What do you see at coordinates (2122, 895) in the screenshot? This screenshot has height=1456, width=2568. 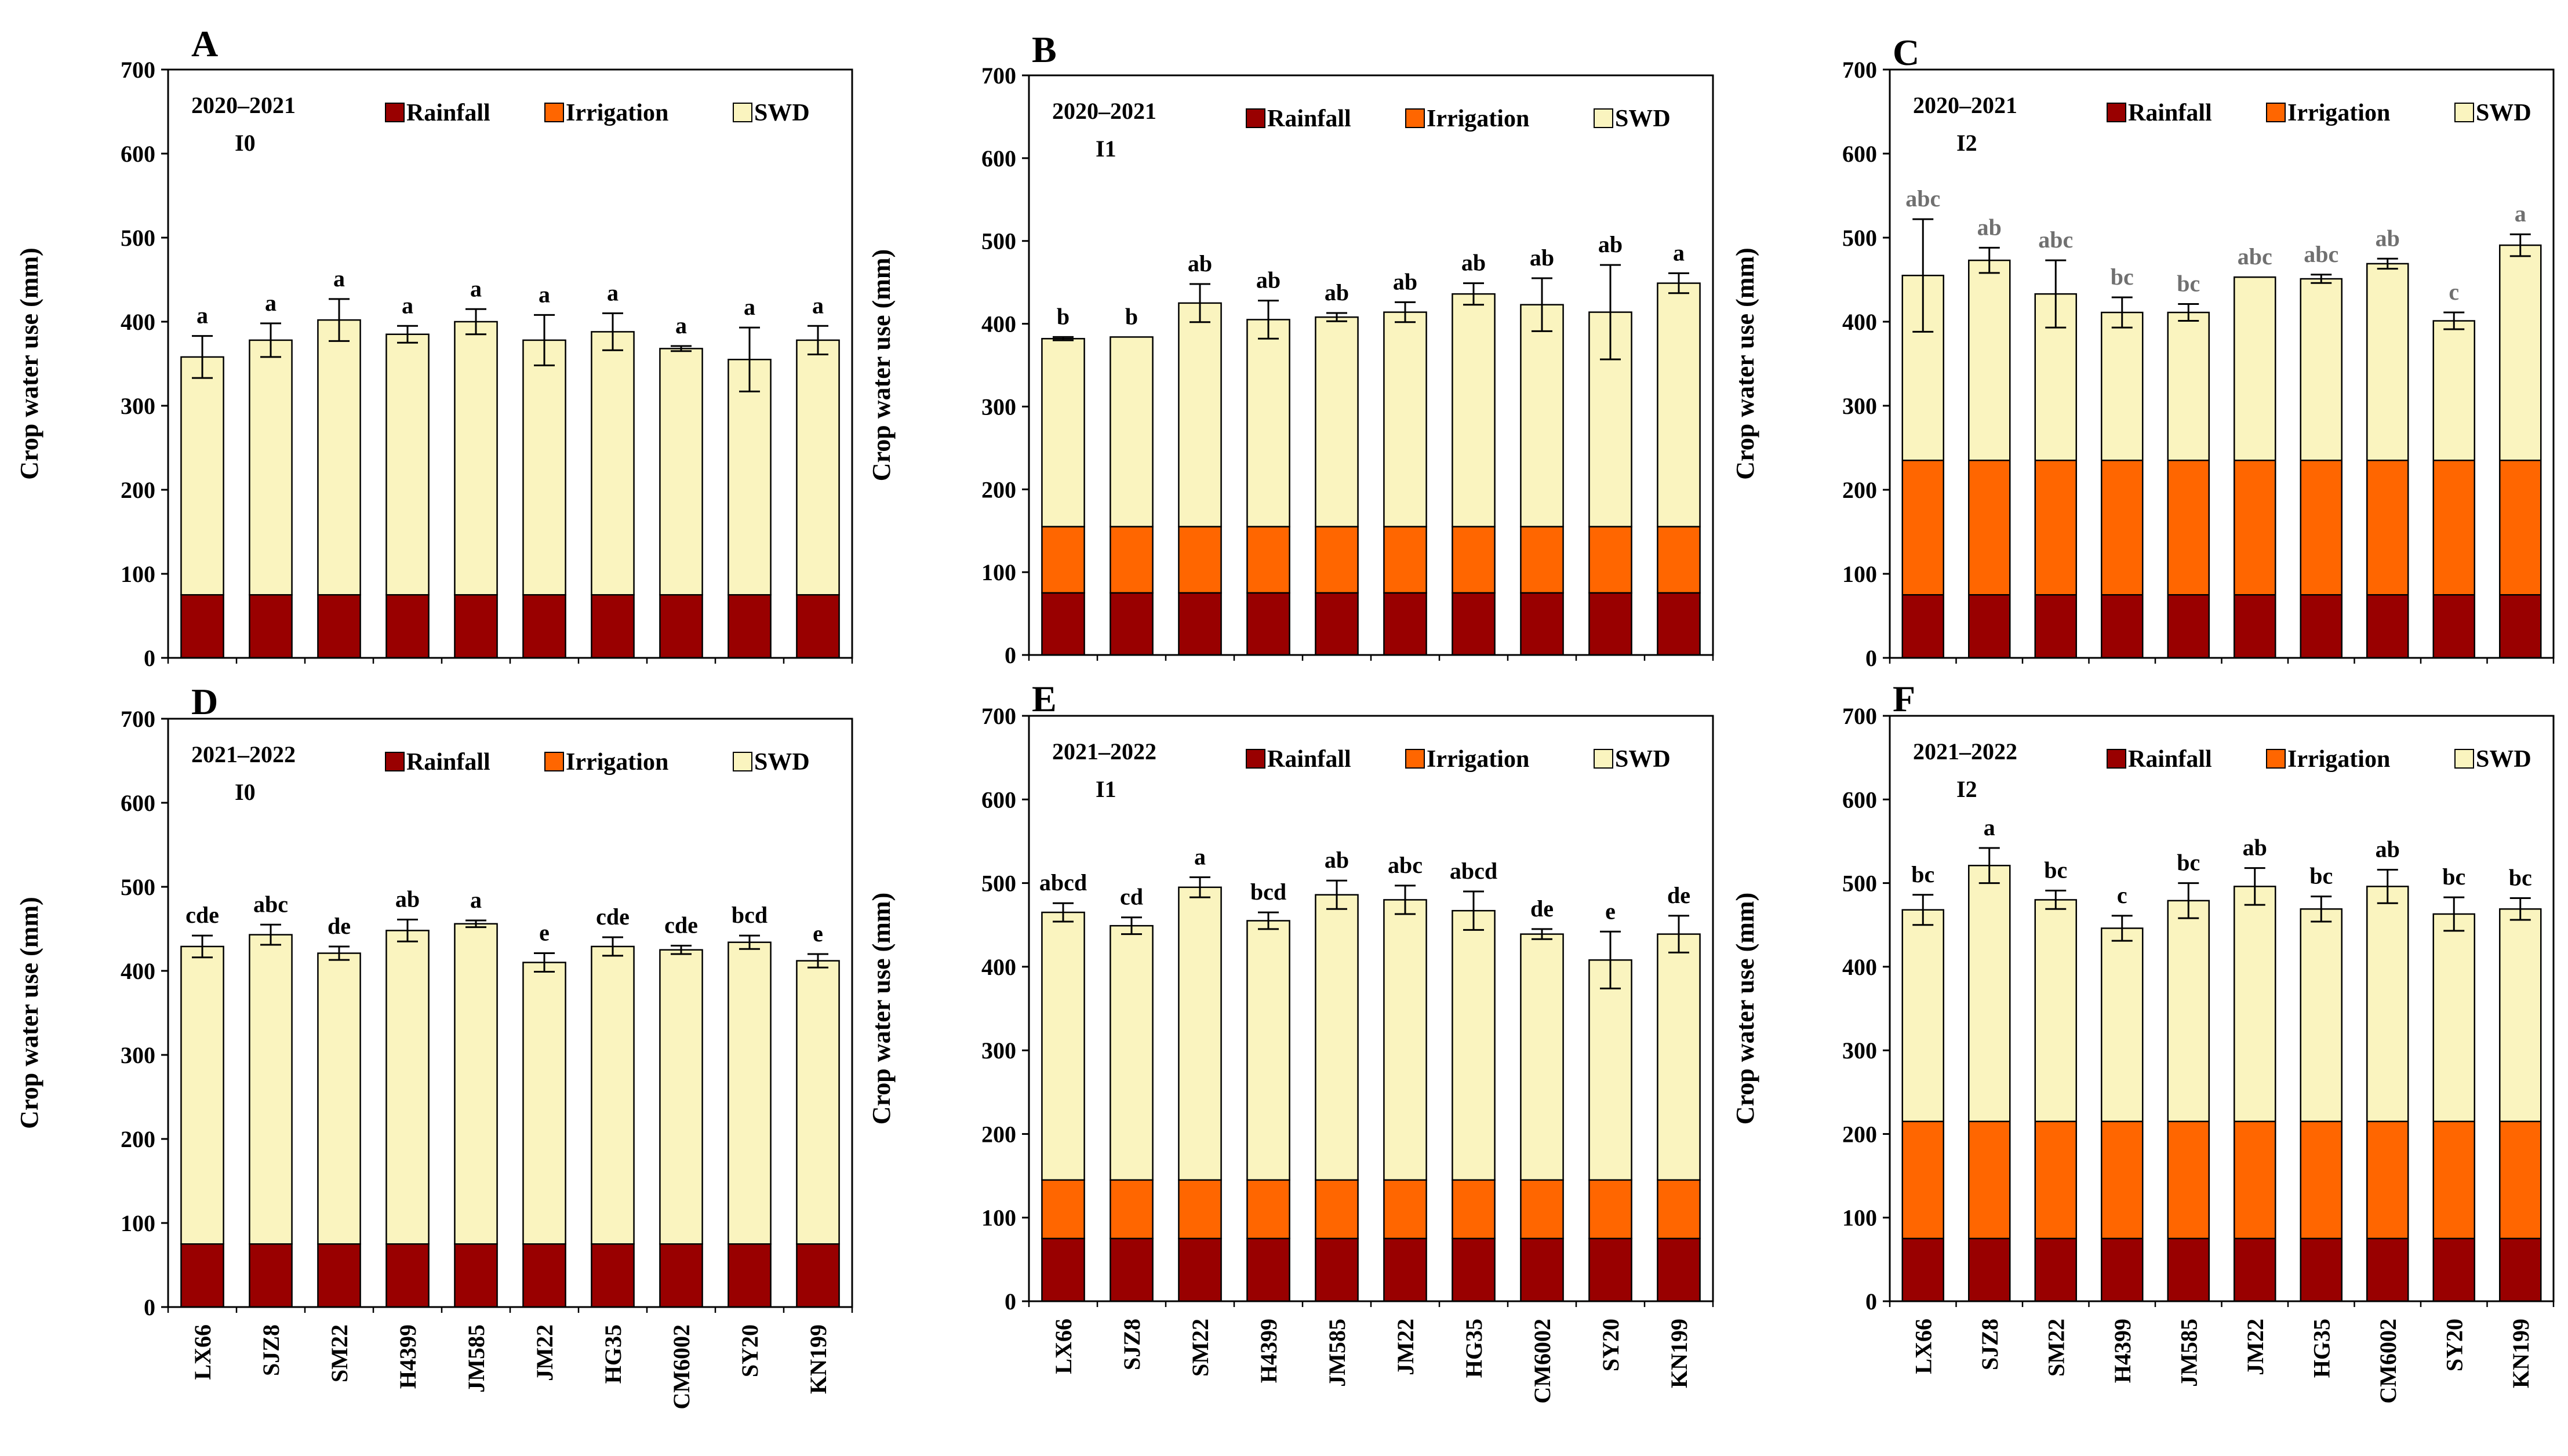 I see `significance-letter: c` at bounding box center [2122, 895].